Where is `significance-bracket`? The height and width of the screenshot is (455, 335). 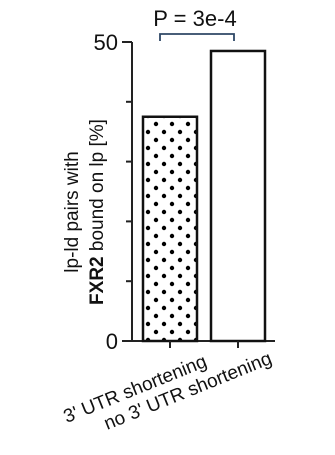
significance-bracket is located at coordinates (197, 37).